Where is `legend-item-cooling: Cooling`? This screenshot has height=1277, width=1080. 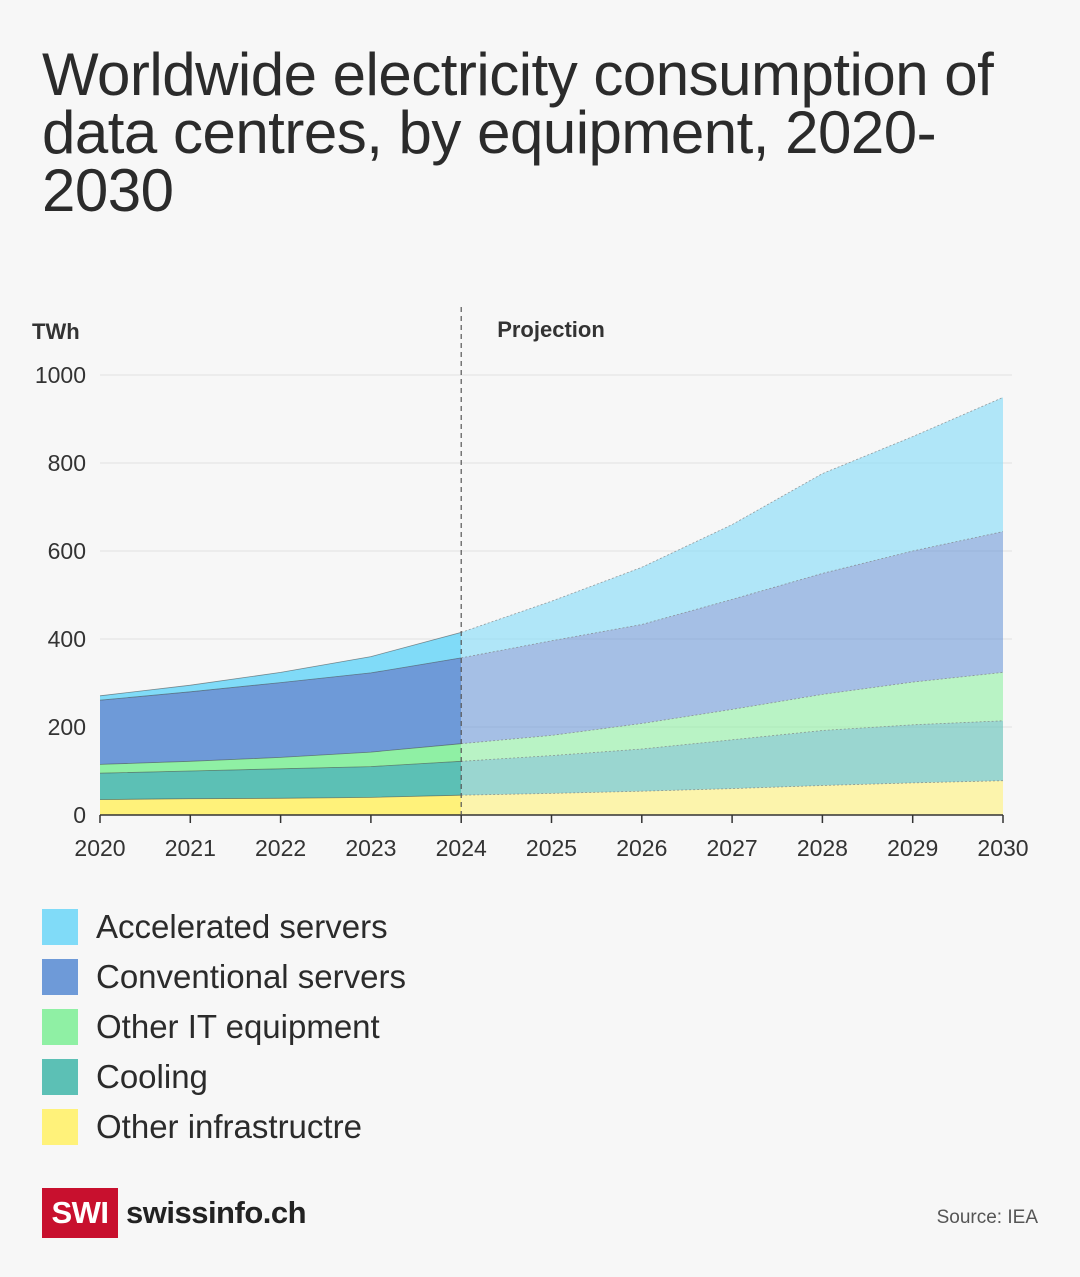 legend-item-cooling: Cooling is located at coordinates (224, 1077).